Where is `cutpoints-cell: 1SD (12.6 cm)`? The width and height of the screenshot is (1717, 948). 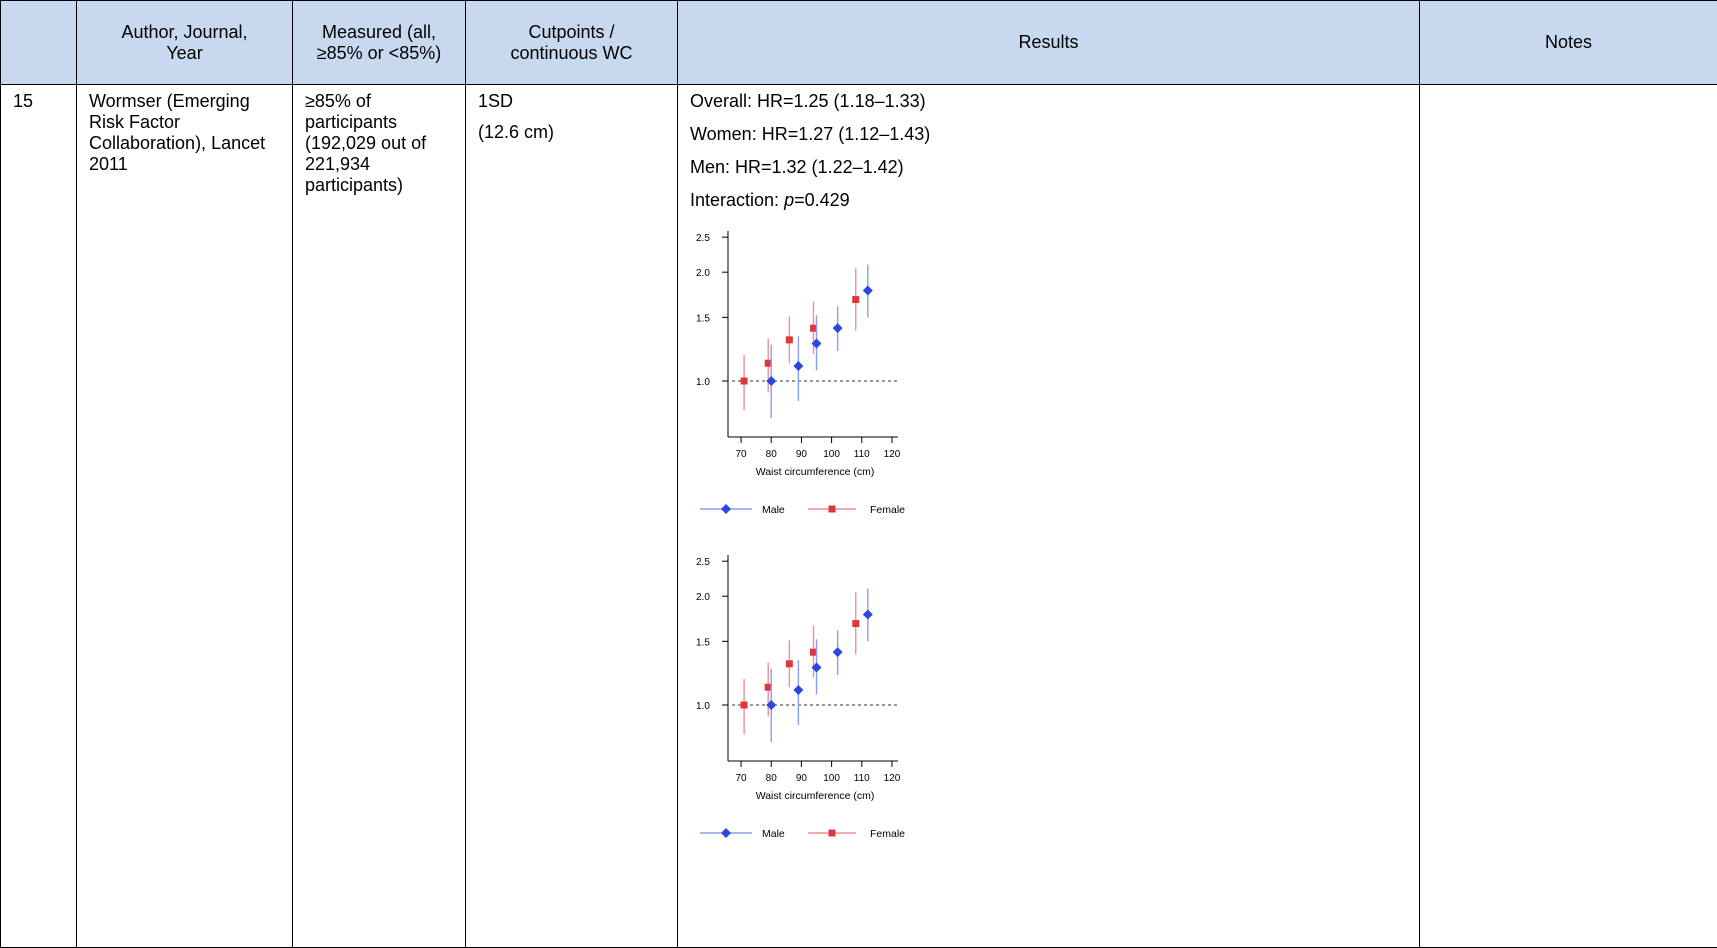
cutpoints-cell: 1SD (12.6 cm) is located at coordinates (572, 516).